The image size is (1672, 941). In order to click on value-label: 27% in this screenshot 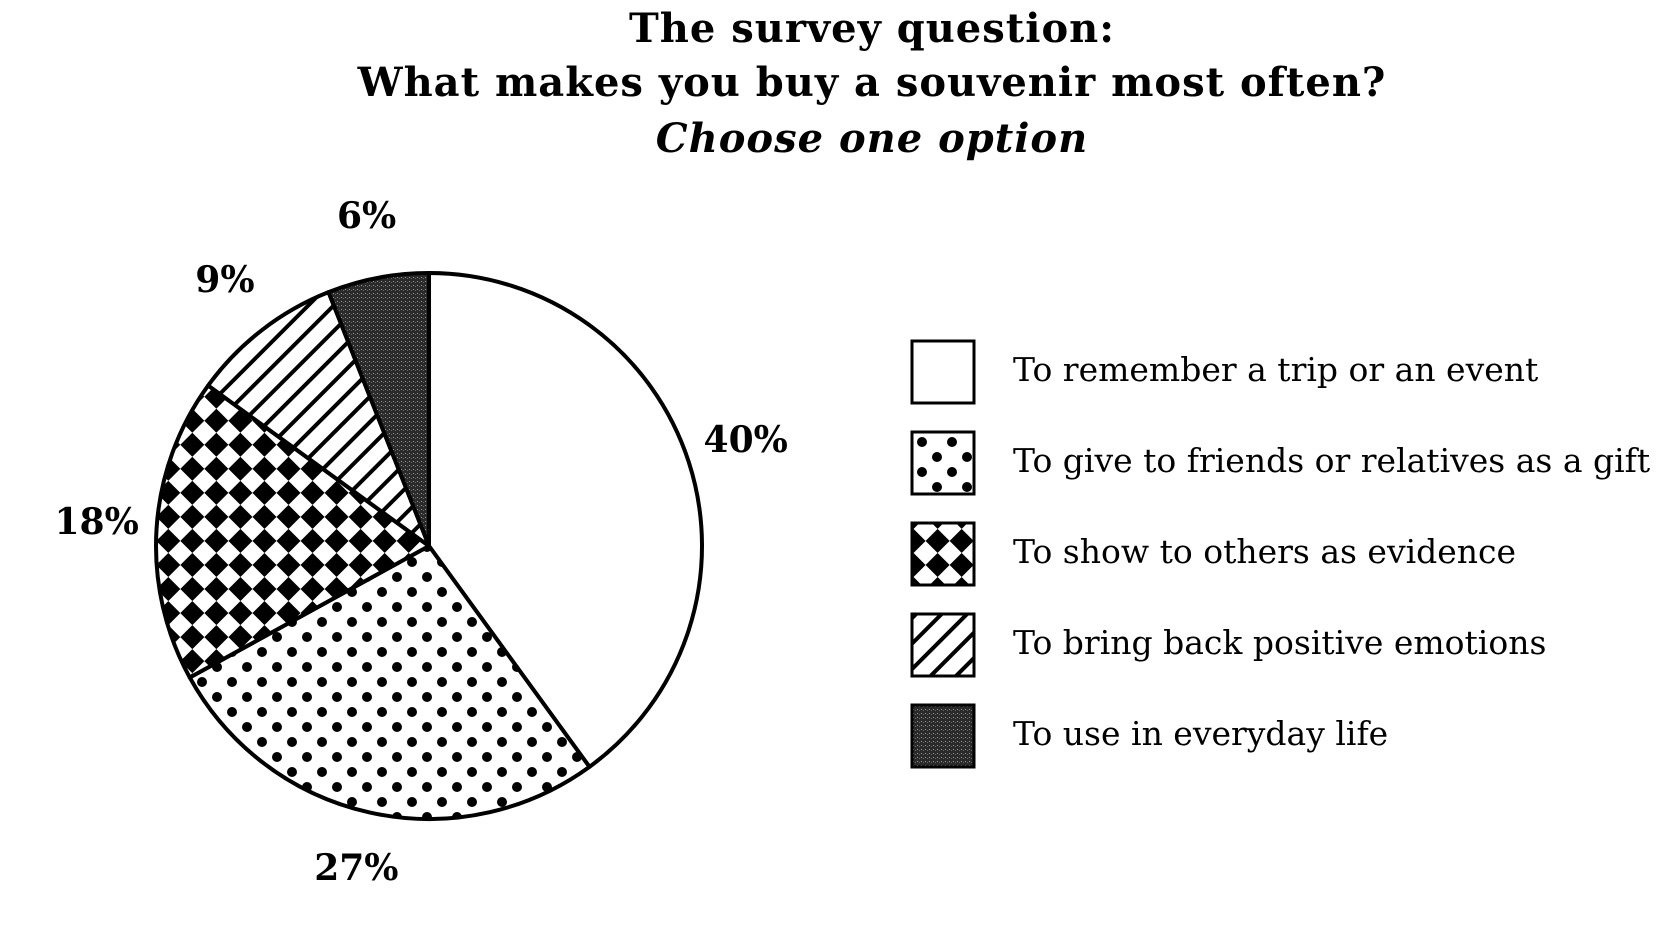, I will do `click(356, 868)`.